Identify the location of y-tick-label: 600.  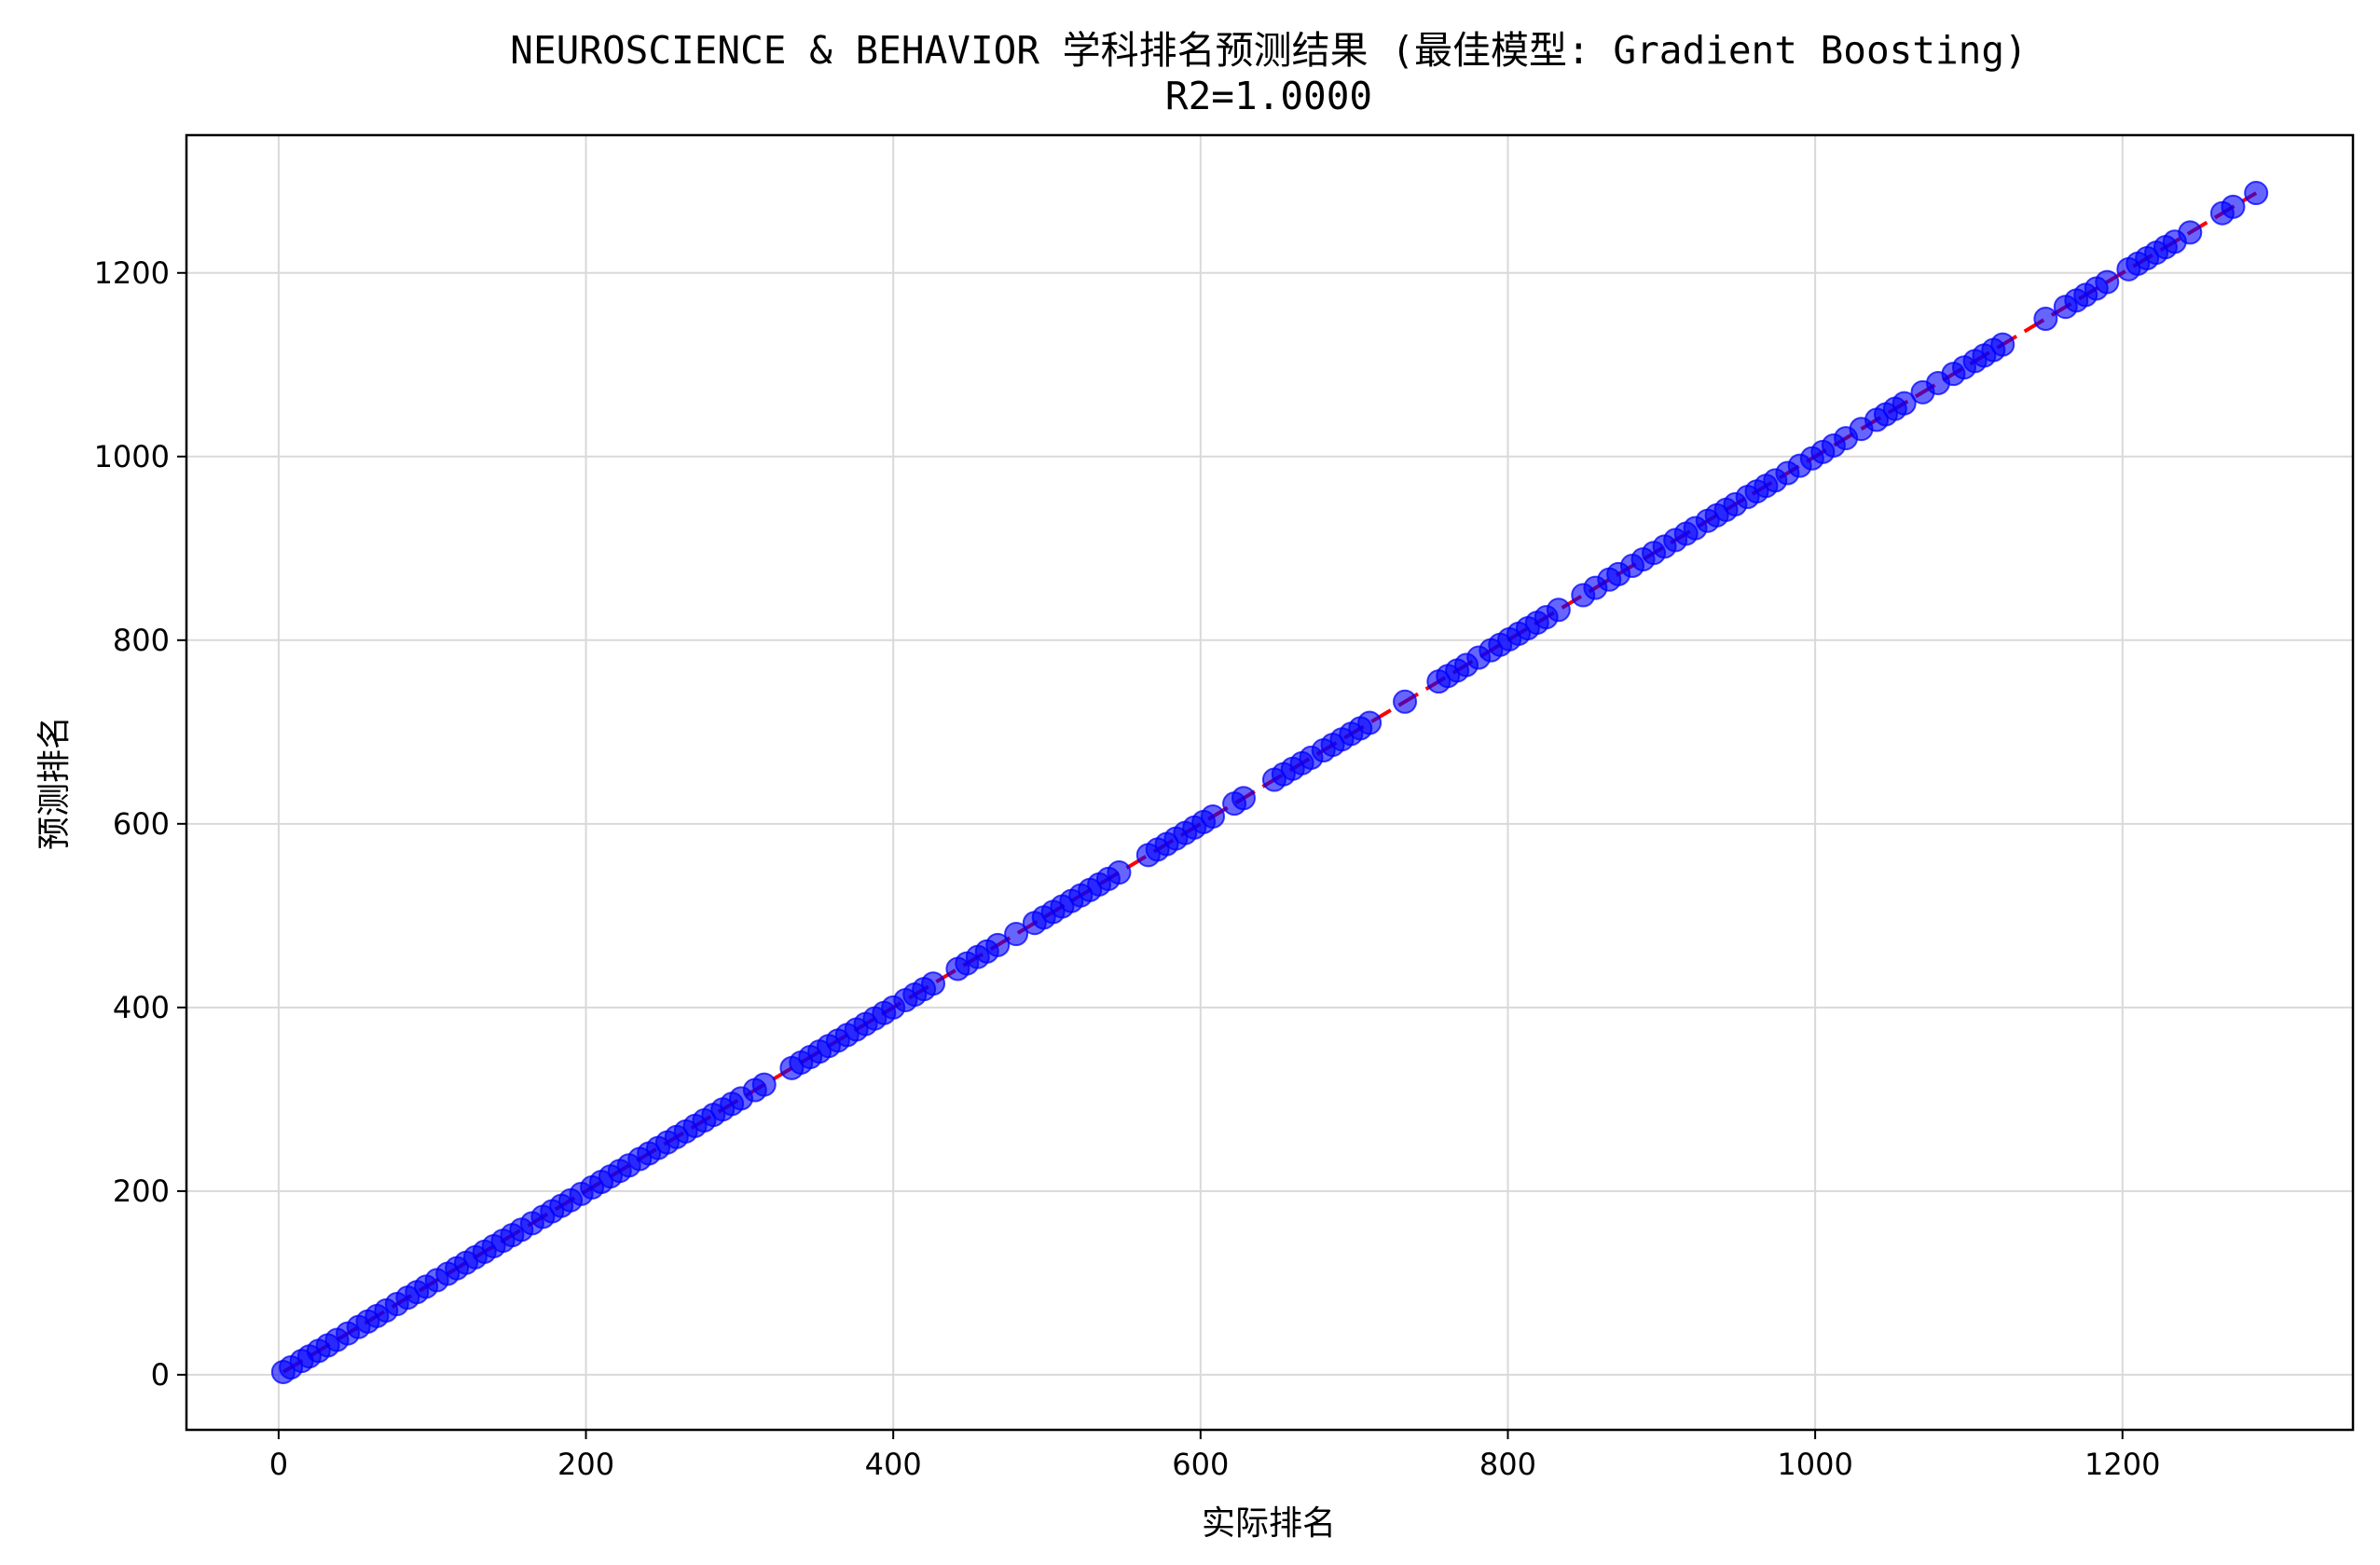
(142, 824).